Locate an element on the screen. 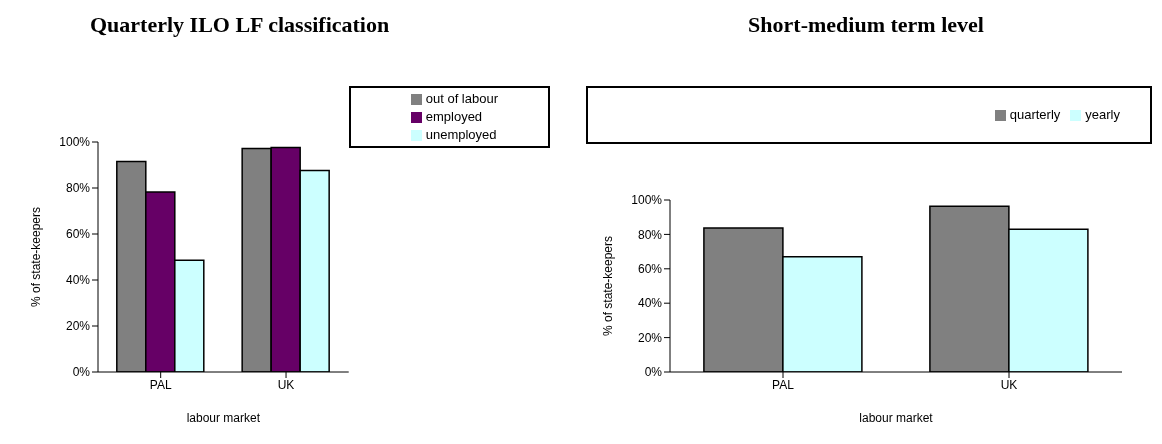  legend-label: yearly is located at coordinates (1102, 114).